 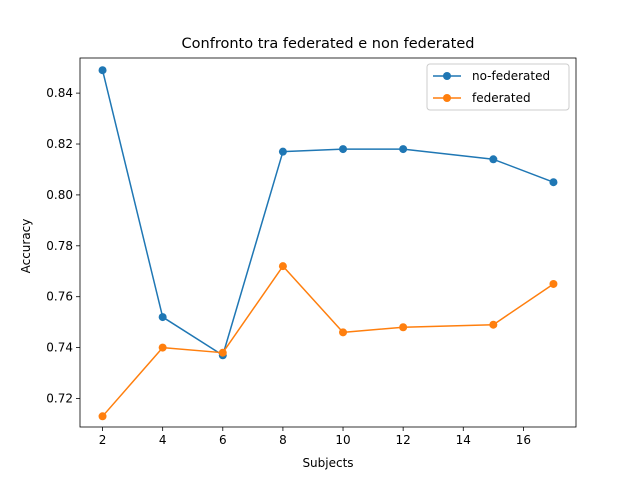 I want to click on y-tick-label-5: 0.82, so click(x=59, y=144).